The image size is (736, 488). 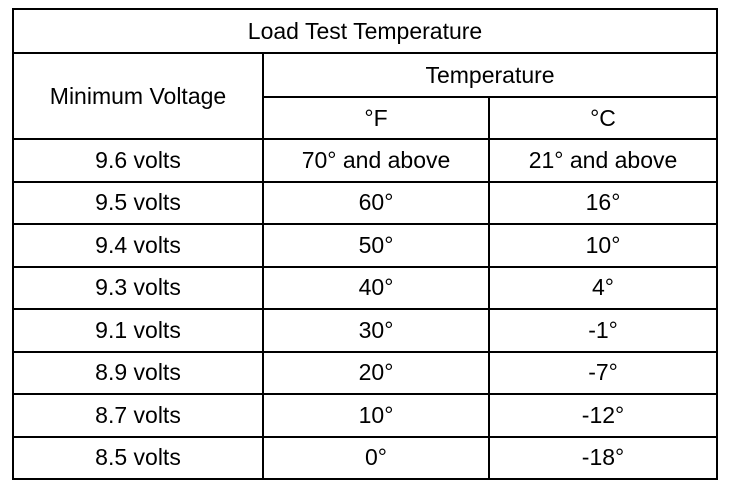 What do you see at coordinates (603, 457) in the screenshot?
I see `celsius-cell: -18°` at bounding box center [603, 457].